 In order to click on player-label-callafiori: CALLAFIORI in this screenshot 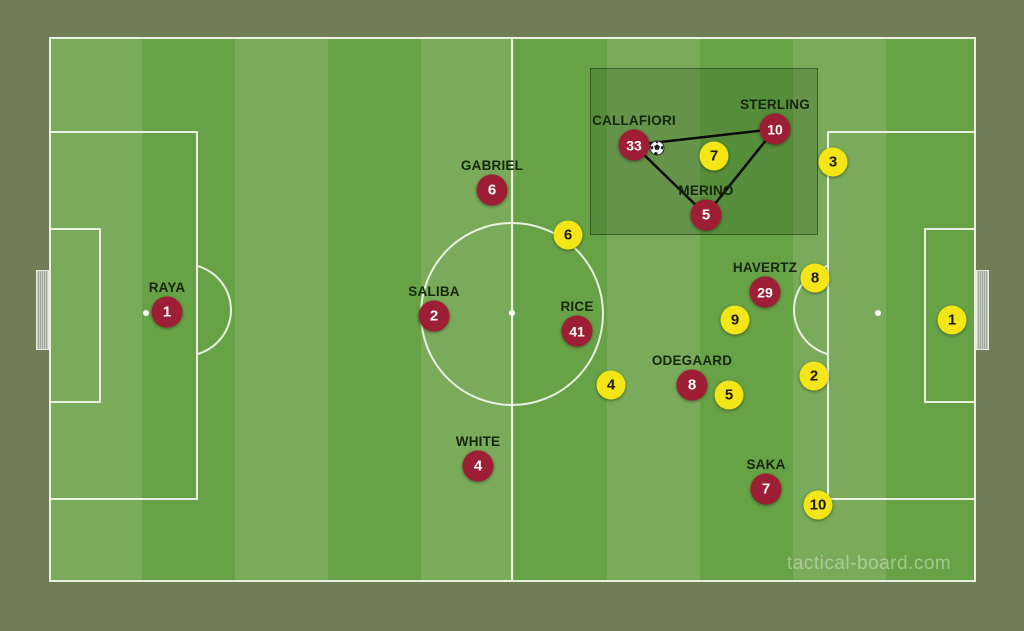, I will do `click(634, 120)`.